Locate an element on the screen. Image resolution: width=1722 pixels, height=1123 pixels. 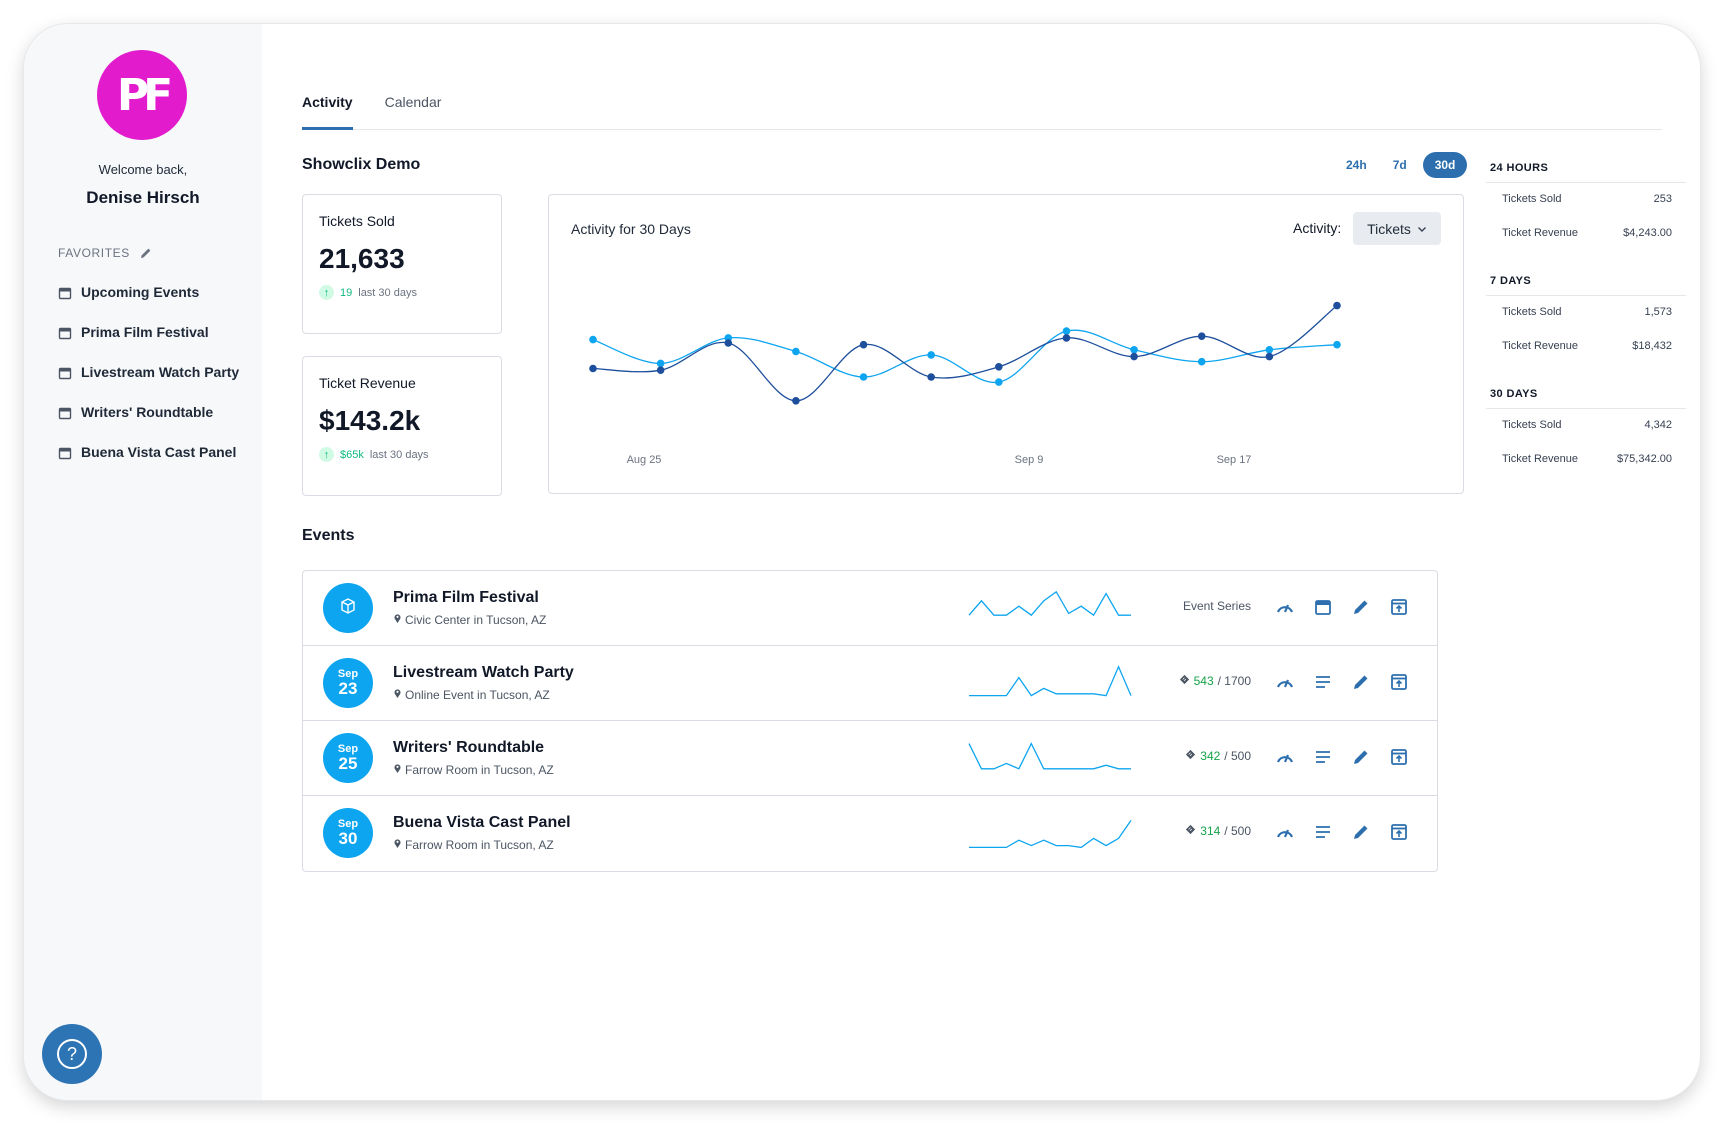
revenue-delta-value: $65k is located at coordinates (352, 454).